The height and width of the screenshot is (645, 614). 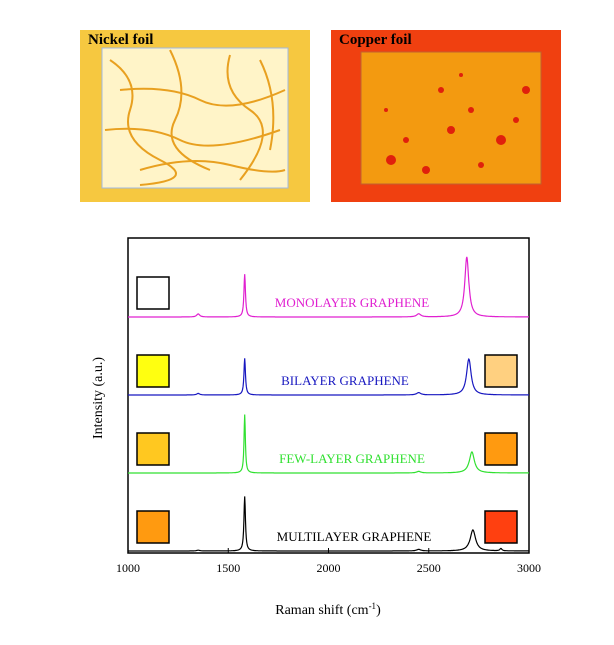 What do you see at coordinates (378, 610) in the screenshot?
I see `x-axis-title-end: )` at bounding box center [378, 610].